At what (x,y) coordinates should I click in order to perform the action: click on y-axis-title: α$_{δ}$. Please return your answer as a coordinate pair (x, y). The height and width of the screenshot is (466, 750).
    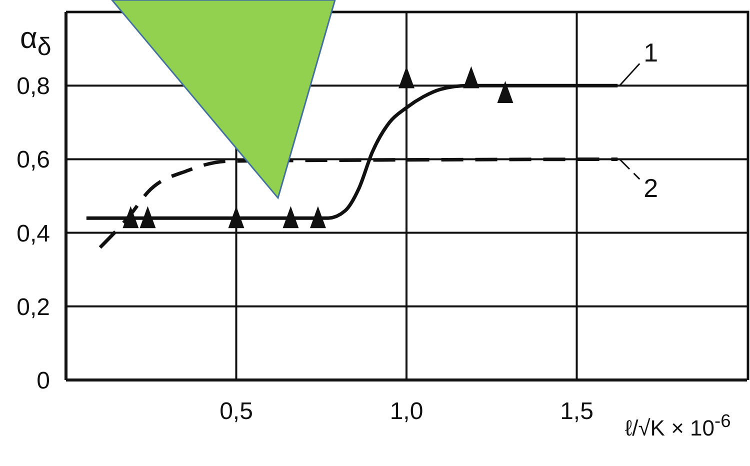
    Looking at the image, I should click on (36, 42).